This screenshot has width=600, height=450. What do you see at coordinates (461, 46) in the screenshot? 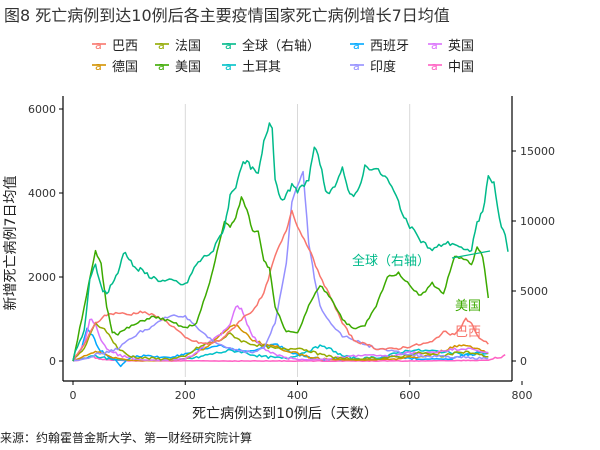
I see `legend-label-uk: 英国` at bounding box center [461, 46].